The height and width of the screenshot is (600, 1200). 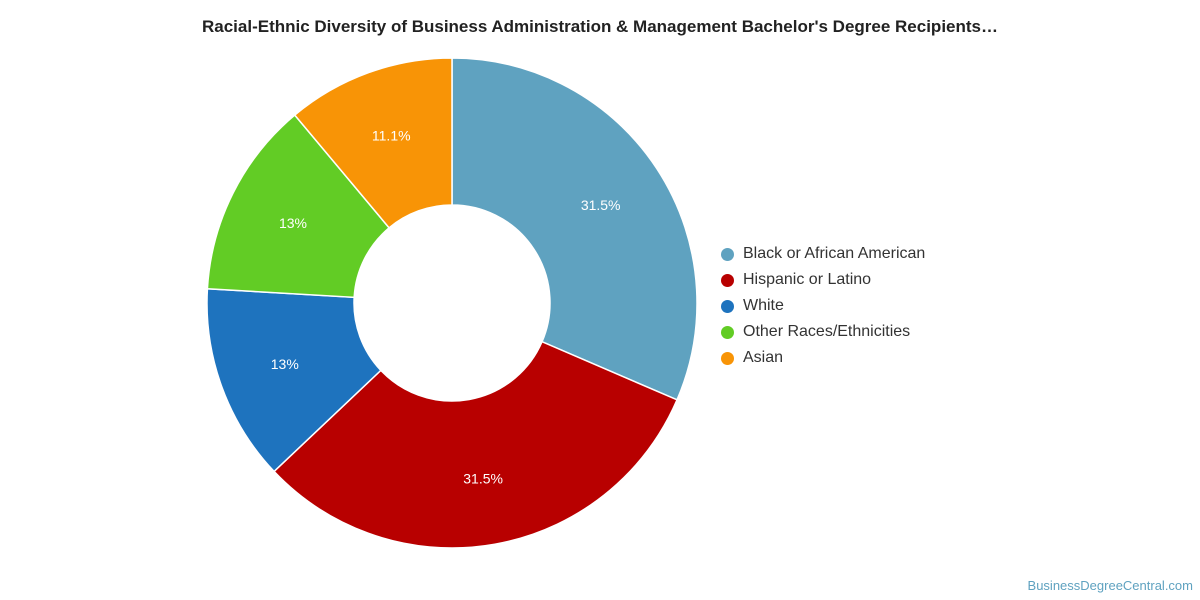 I want to click on legend-item-white: White, so click(x=823, y=306).